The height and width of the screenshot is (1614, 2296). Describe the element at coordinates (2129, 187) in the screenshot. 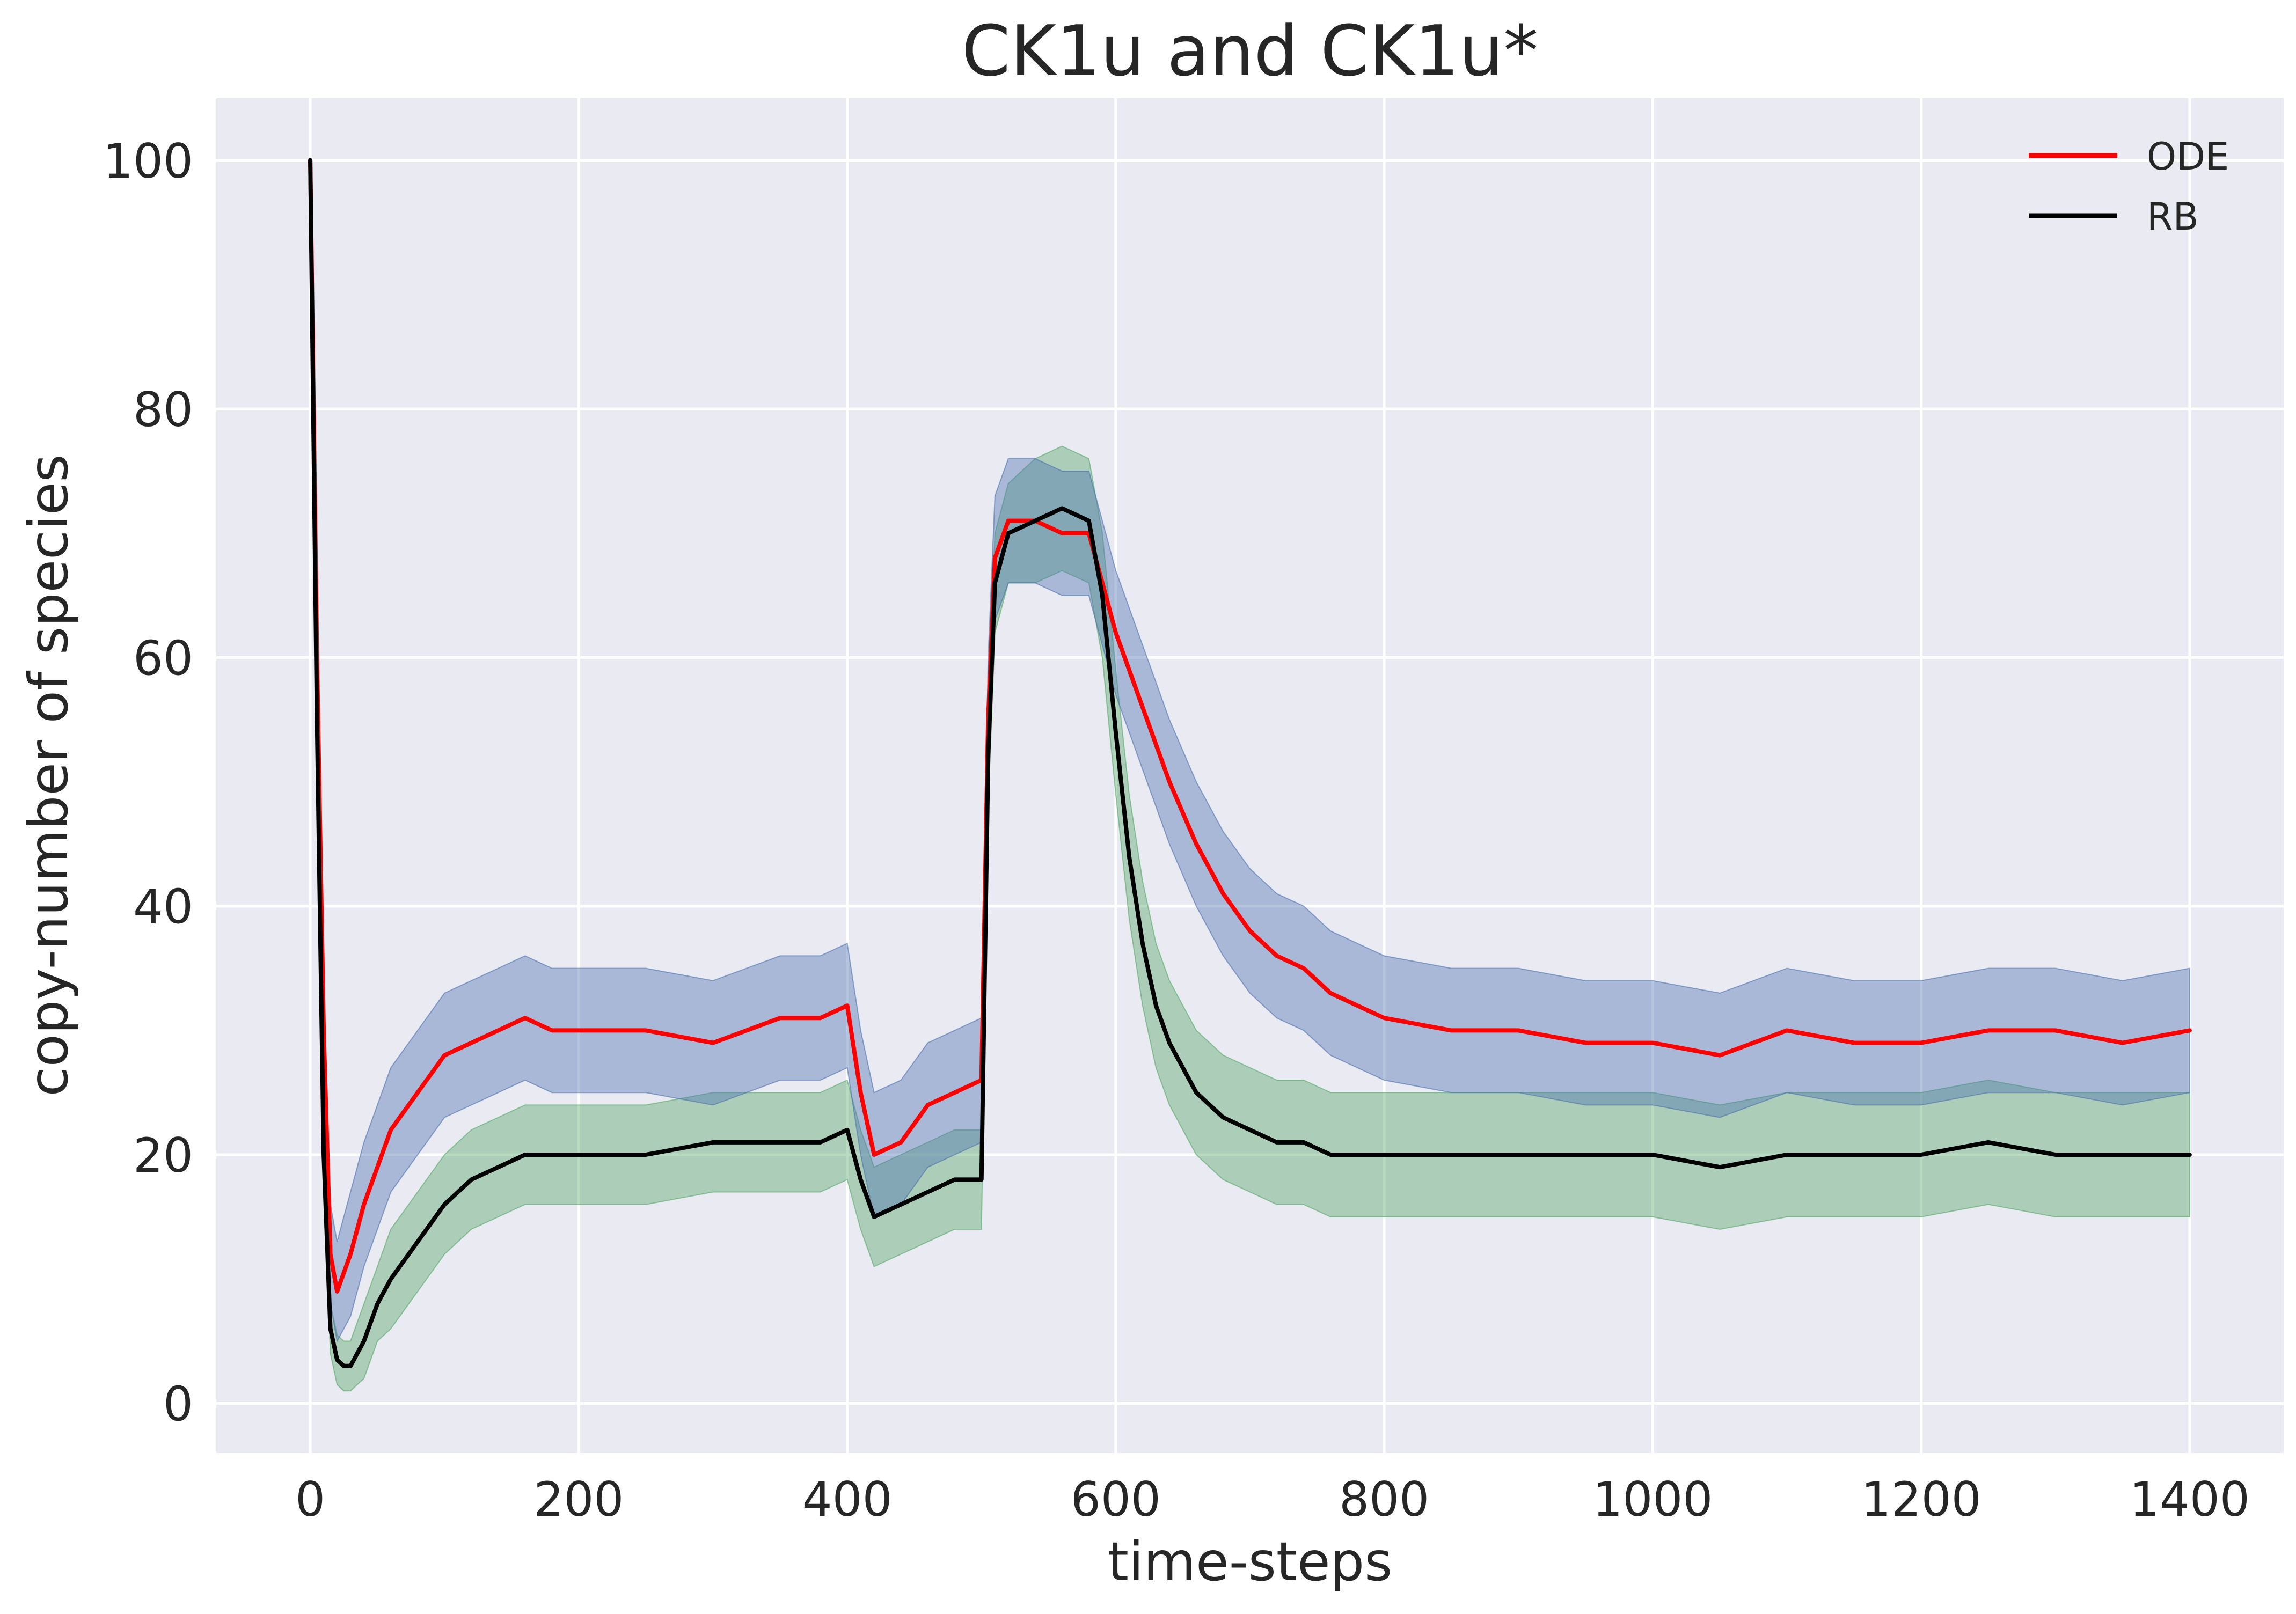

I see `legend: ODE RB` at that location.